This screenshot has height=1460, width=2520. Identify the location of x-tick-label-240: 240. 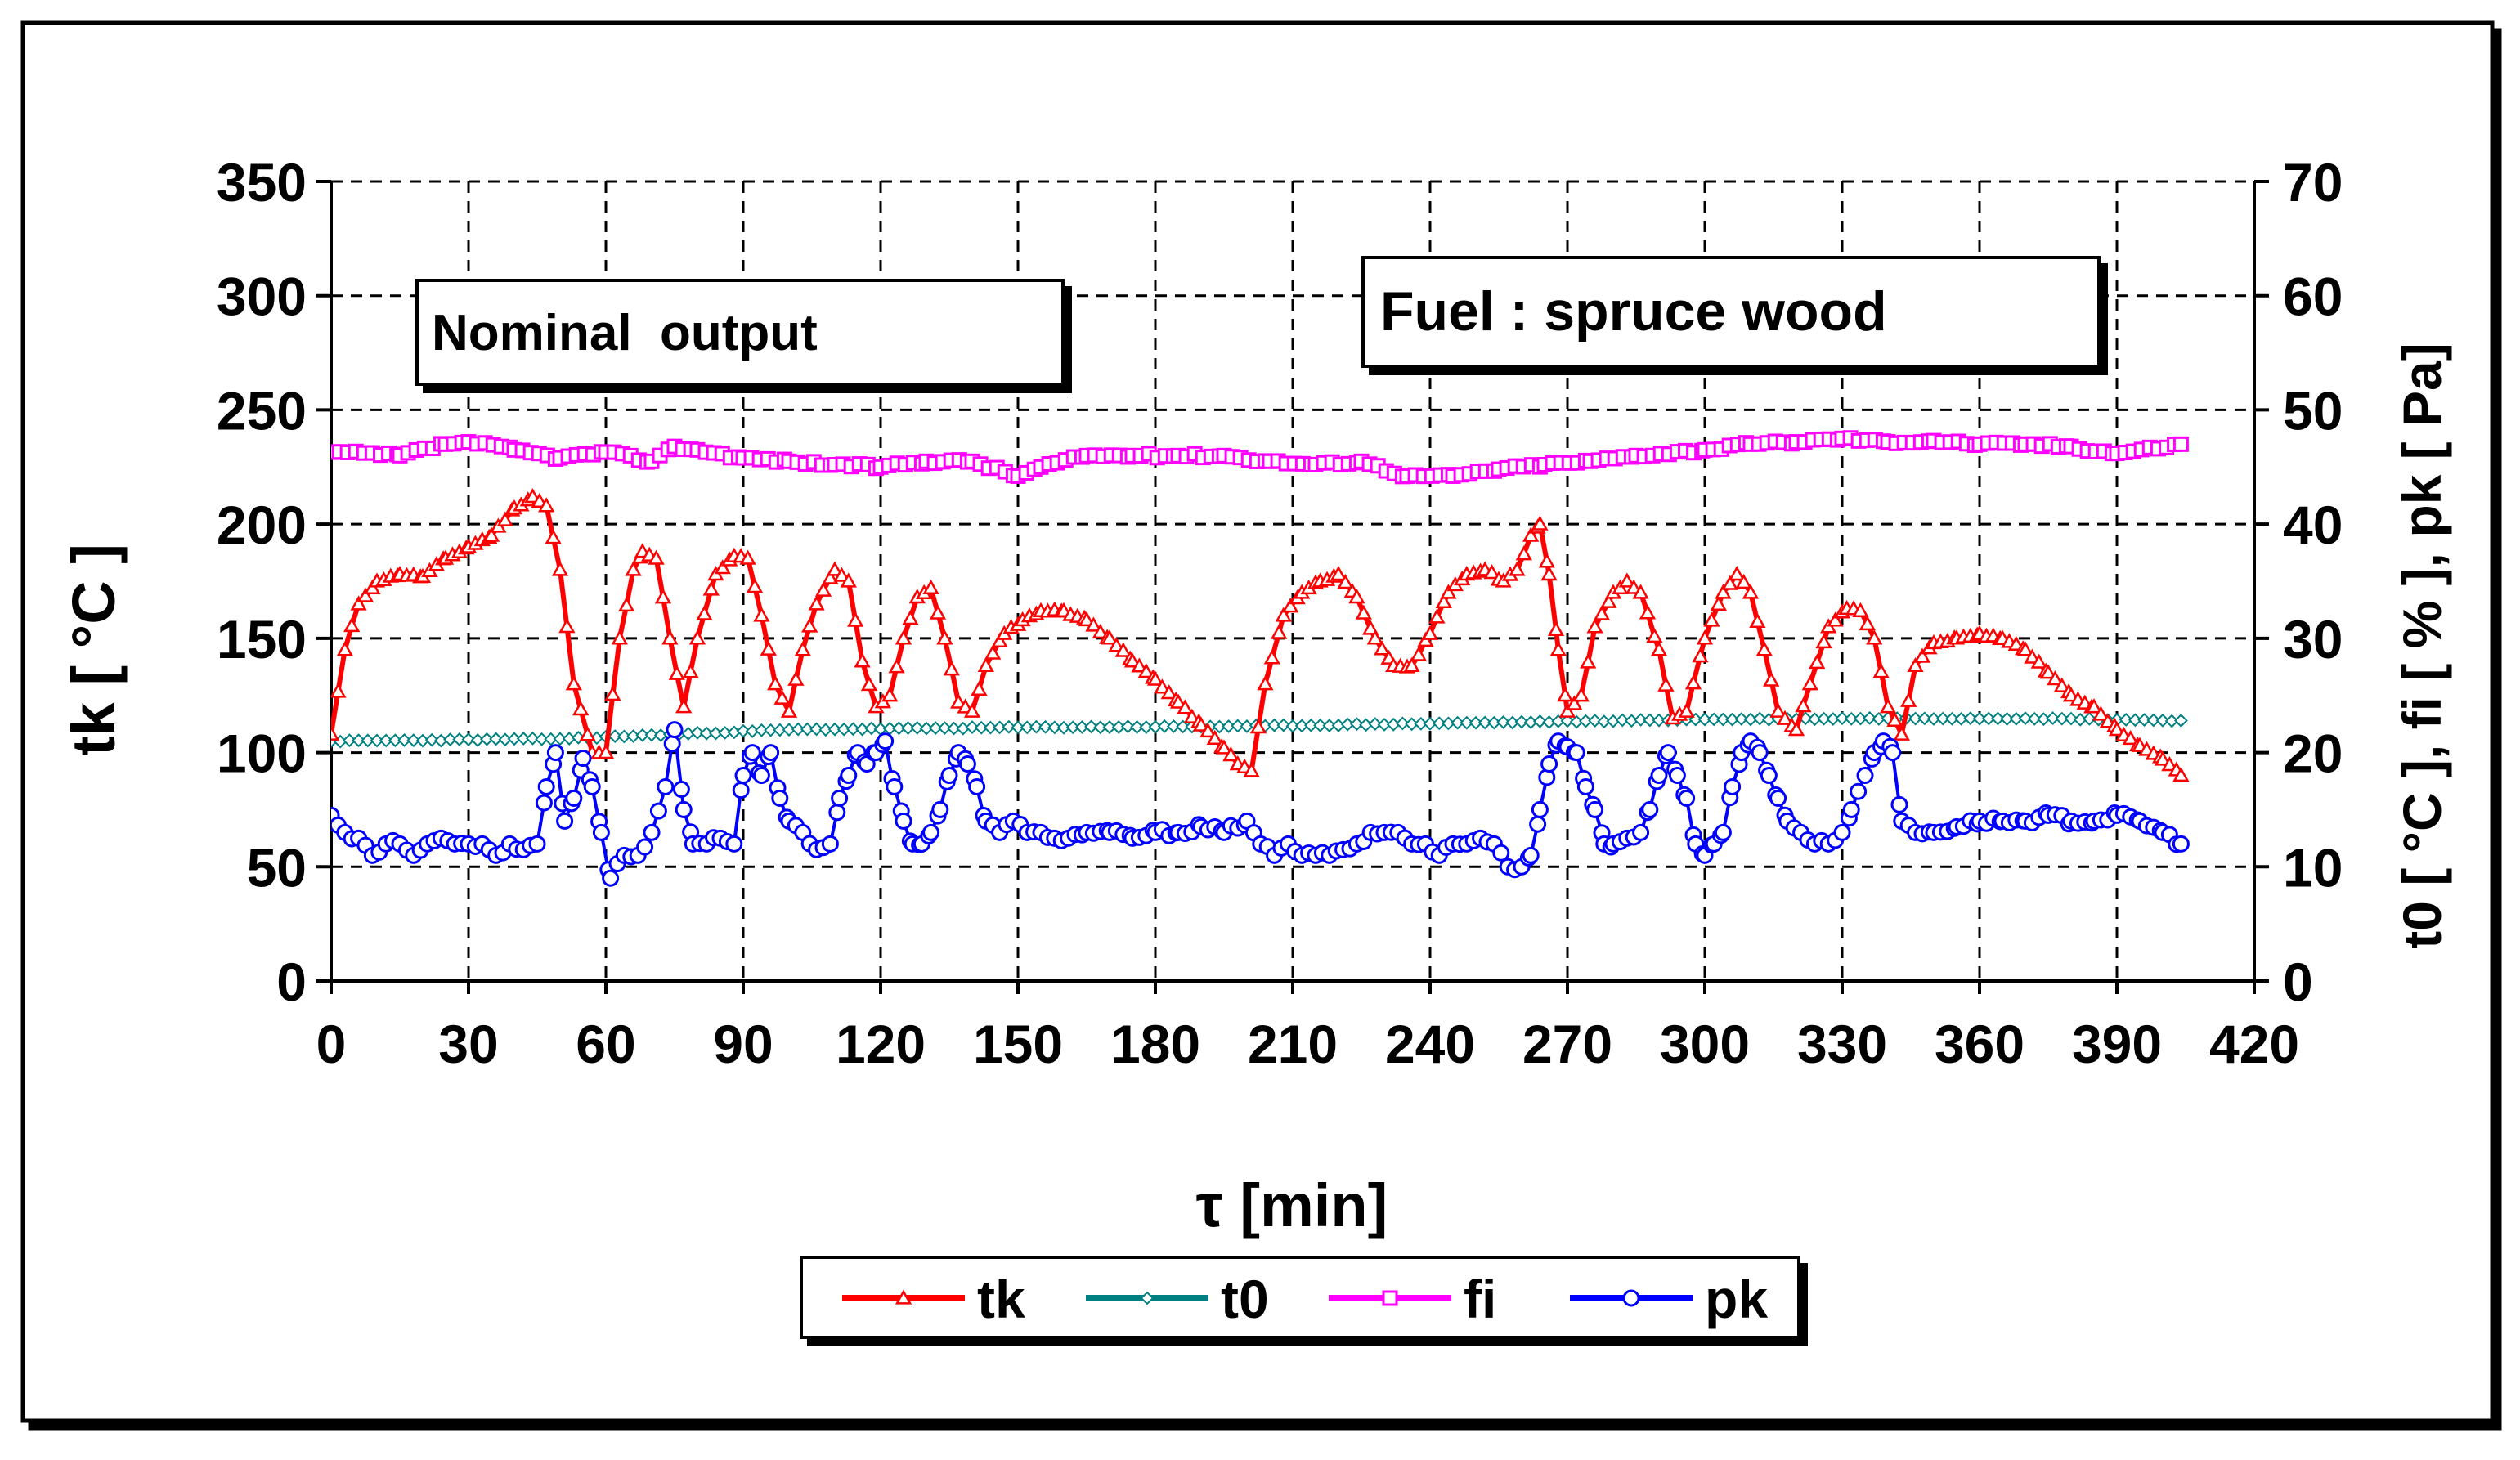
(1430, 1044).